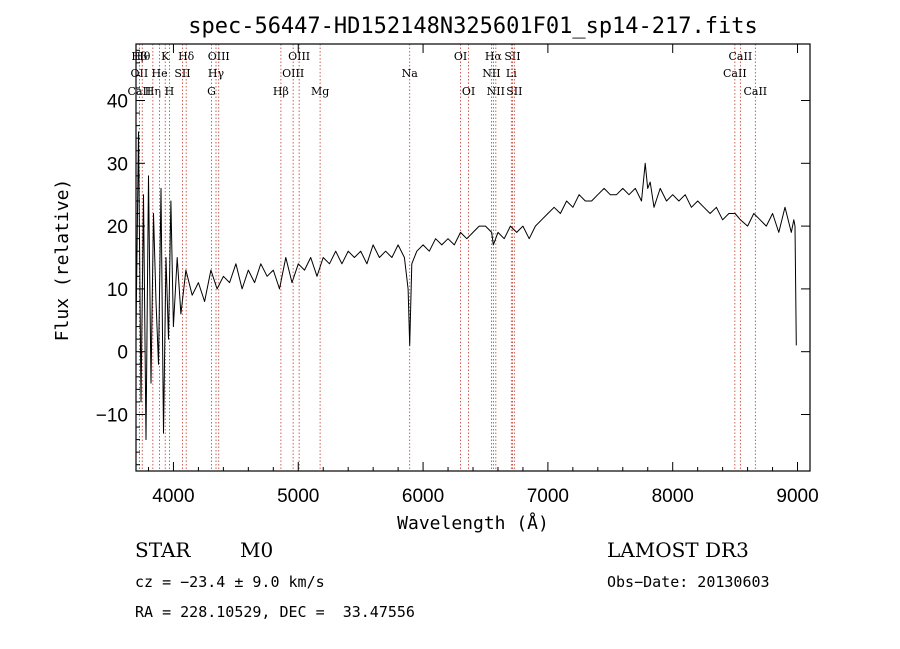 The width and height of the screenshot is (900, 649). What do you see at coordinates (494, 56) in the screenshot?
I see `line-label: Hα` at bounding box center [494, 56].